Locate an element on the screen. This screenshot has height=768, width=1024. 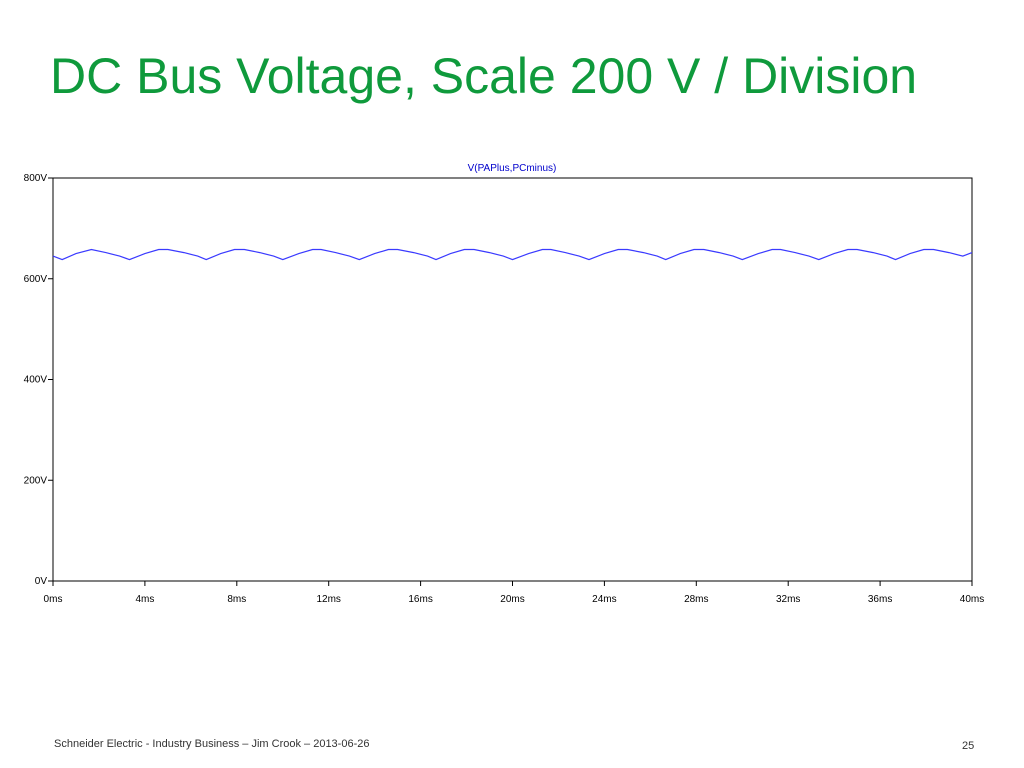
y-tick-label: 400V is located at coordinates (36, 380).